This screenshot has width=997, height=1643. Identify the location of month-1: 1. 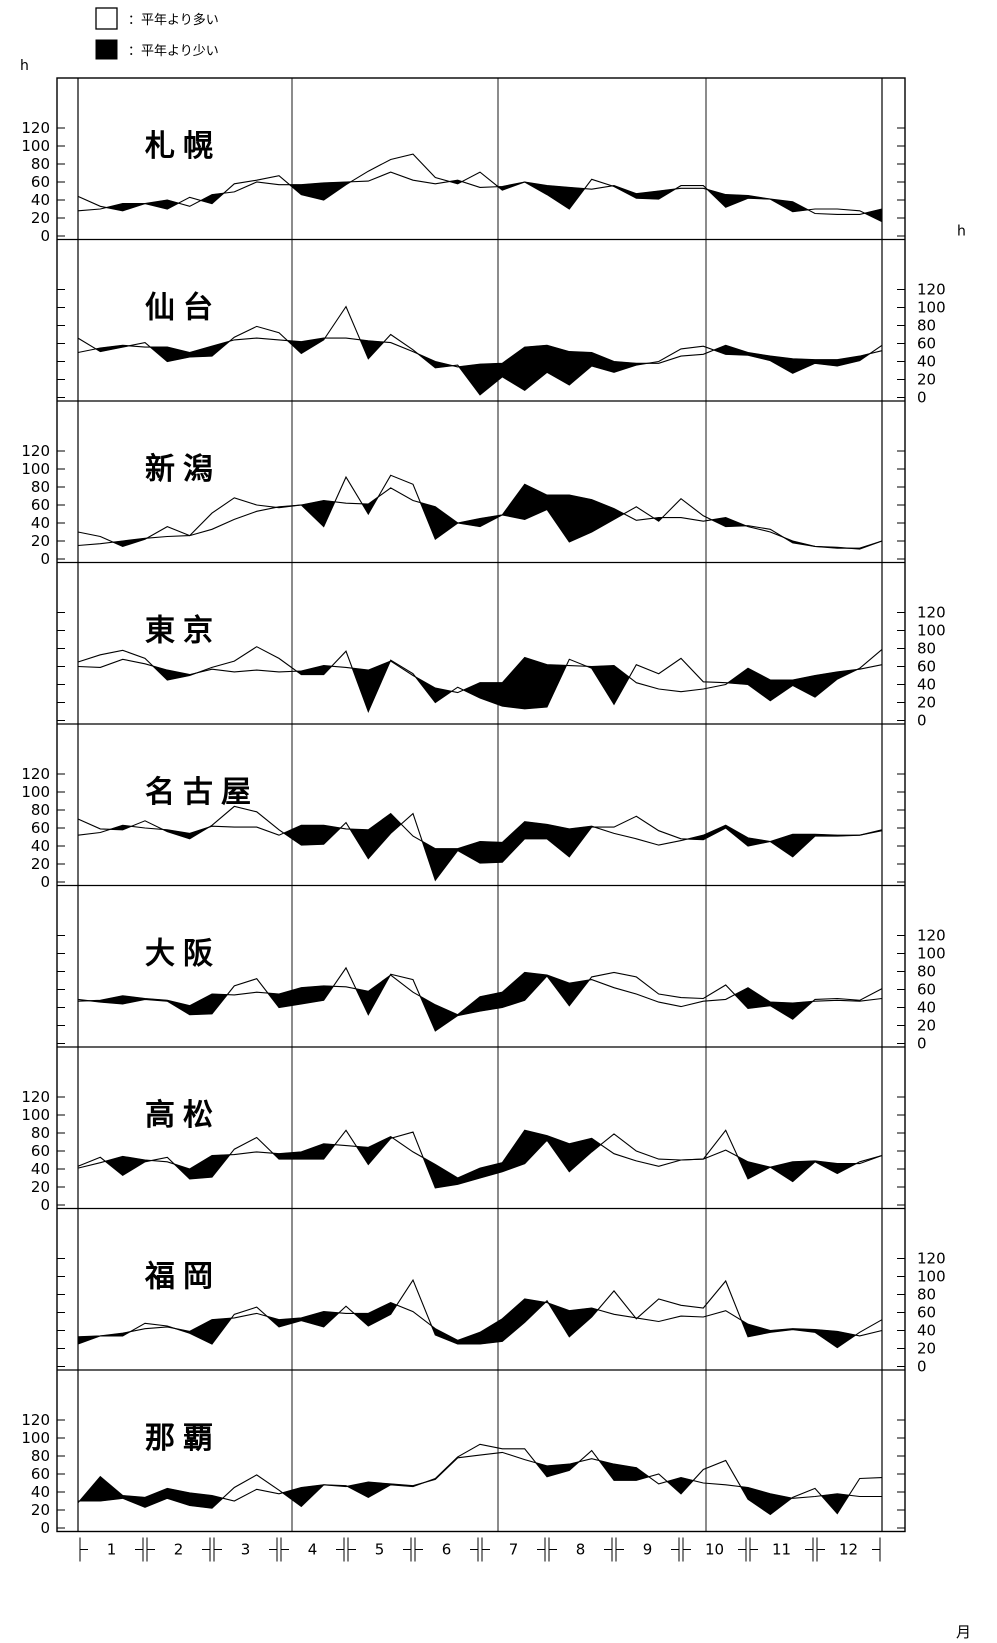
(111, 1549).